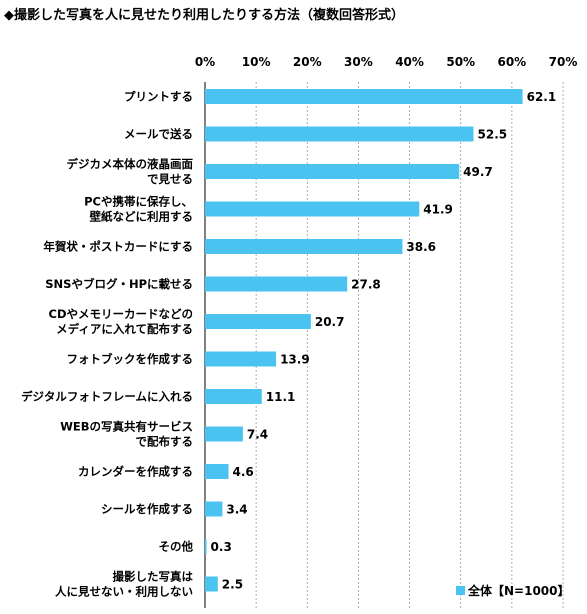 This screenshot has height=614, width=587. Describe the element at coordinates (257, 435) in the screenshot. I see `value-label: 7.4` at that location.